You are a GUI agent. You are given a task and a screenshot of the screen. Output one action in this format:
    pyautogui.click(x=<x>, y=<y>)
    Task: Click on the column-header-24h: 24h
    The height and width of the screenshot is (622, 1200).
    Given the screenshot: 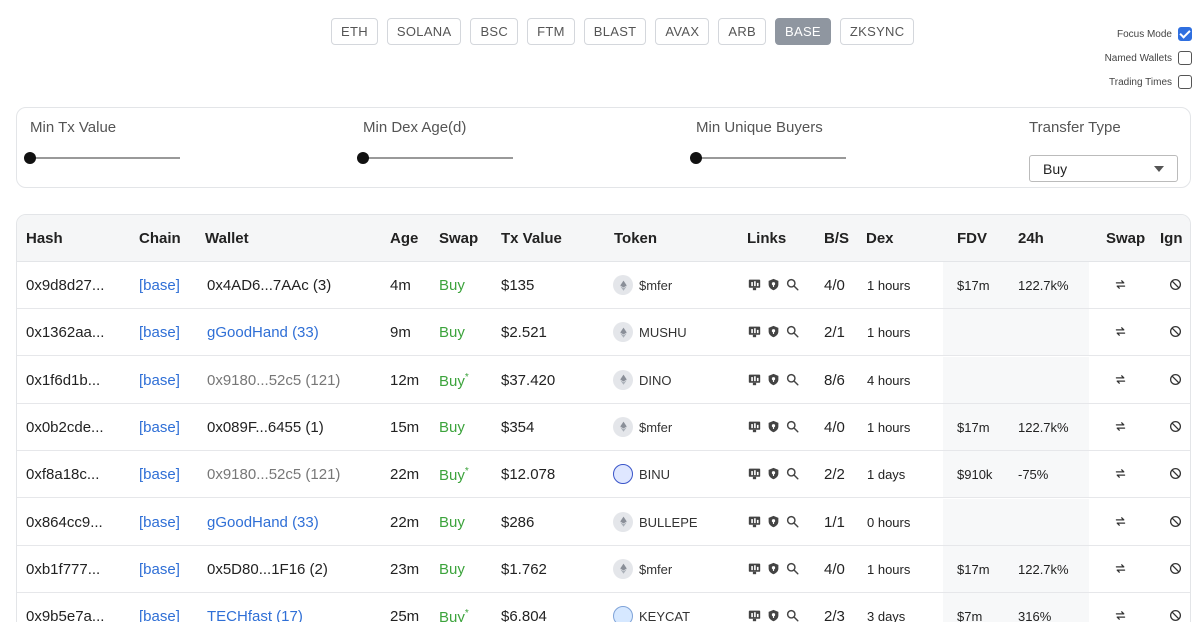 What is the action you would take?
    pyautogui.click(x=1031, y=238)
    